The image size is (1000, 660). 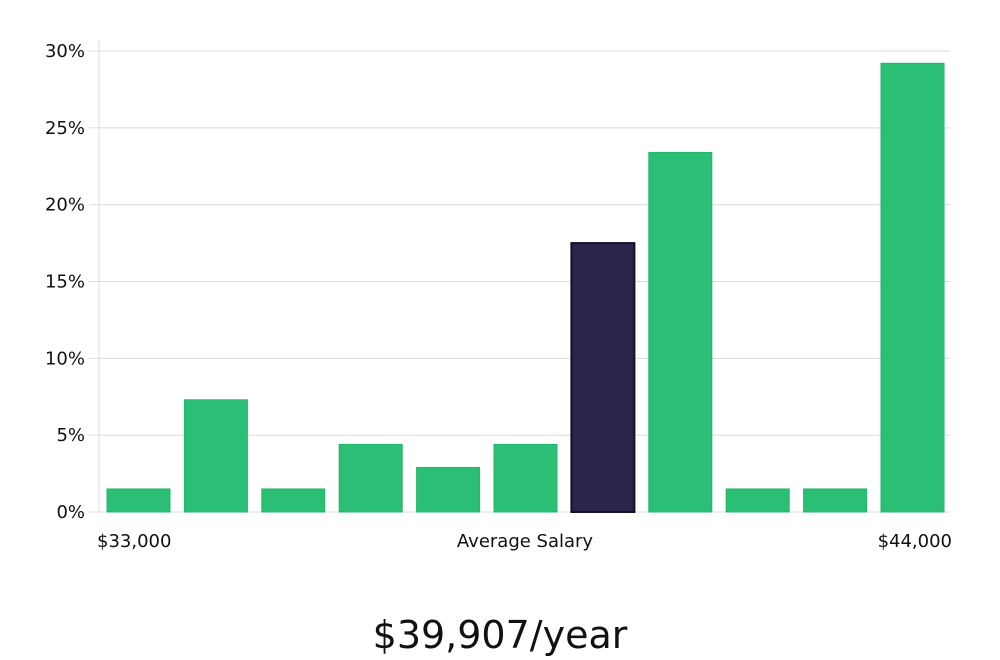 I want to click on y-tick-labels: 0% 5% 10% 15% 20% 25% 30%, so click(x=65, y=282).